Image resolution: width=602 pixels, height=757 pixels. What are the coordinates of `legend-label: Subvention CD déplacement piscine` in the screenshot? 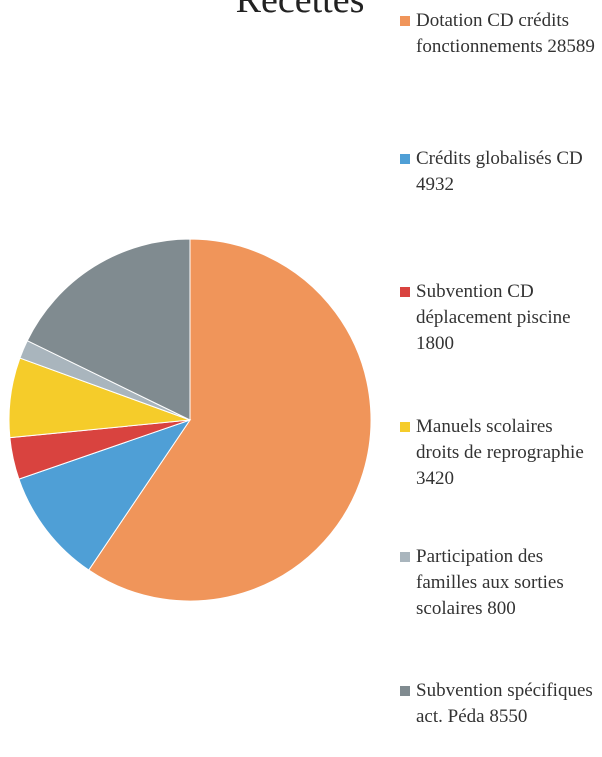 It's located at (493, 304).